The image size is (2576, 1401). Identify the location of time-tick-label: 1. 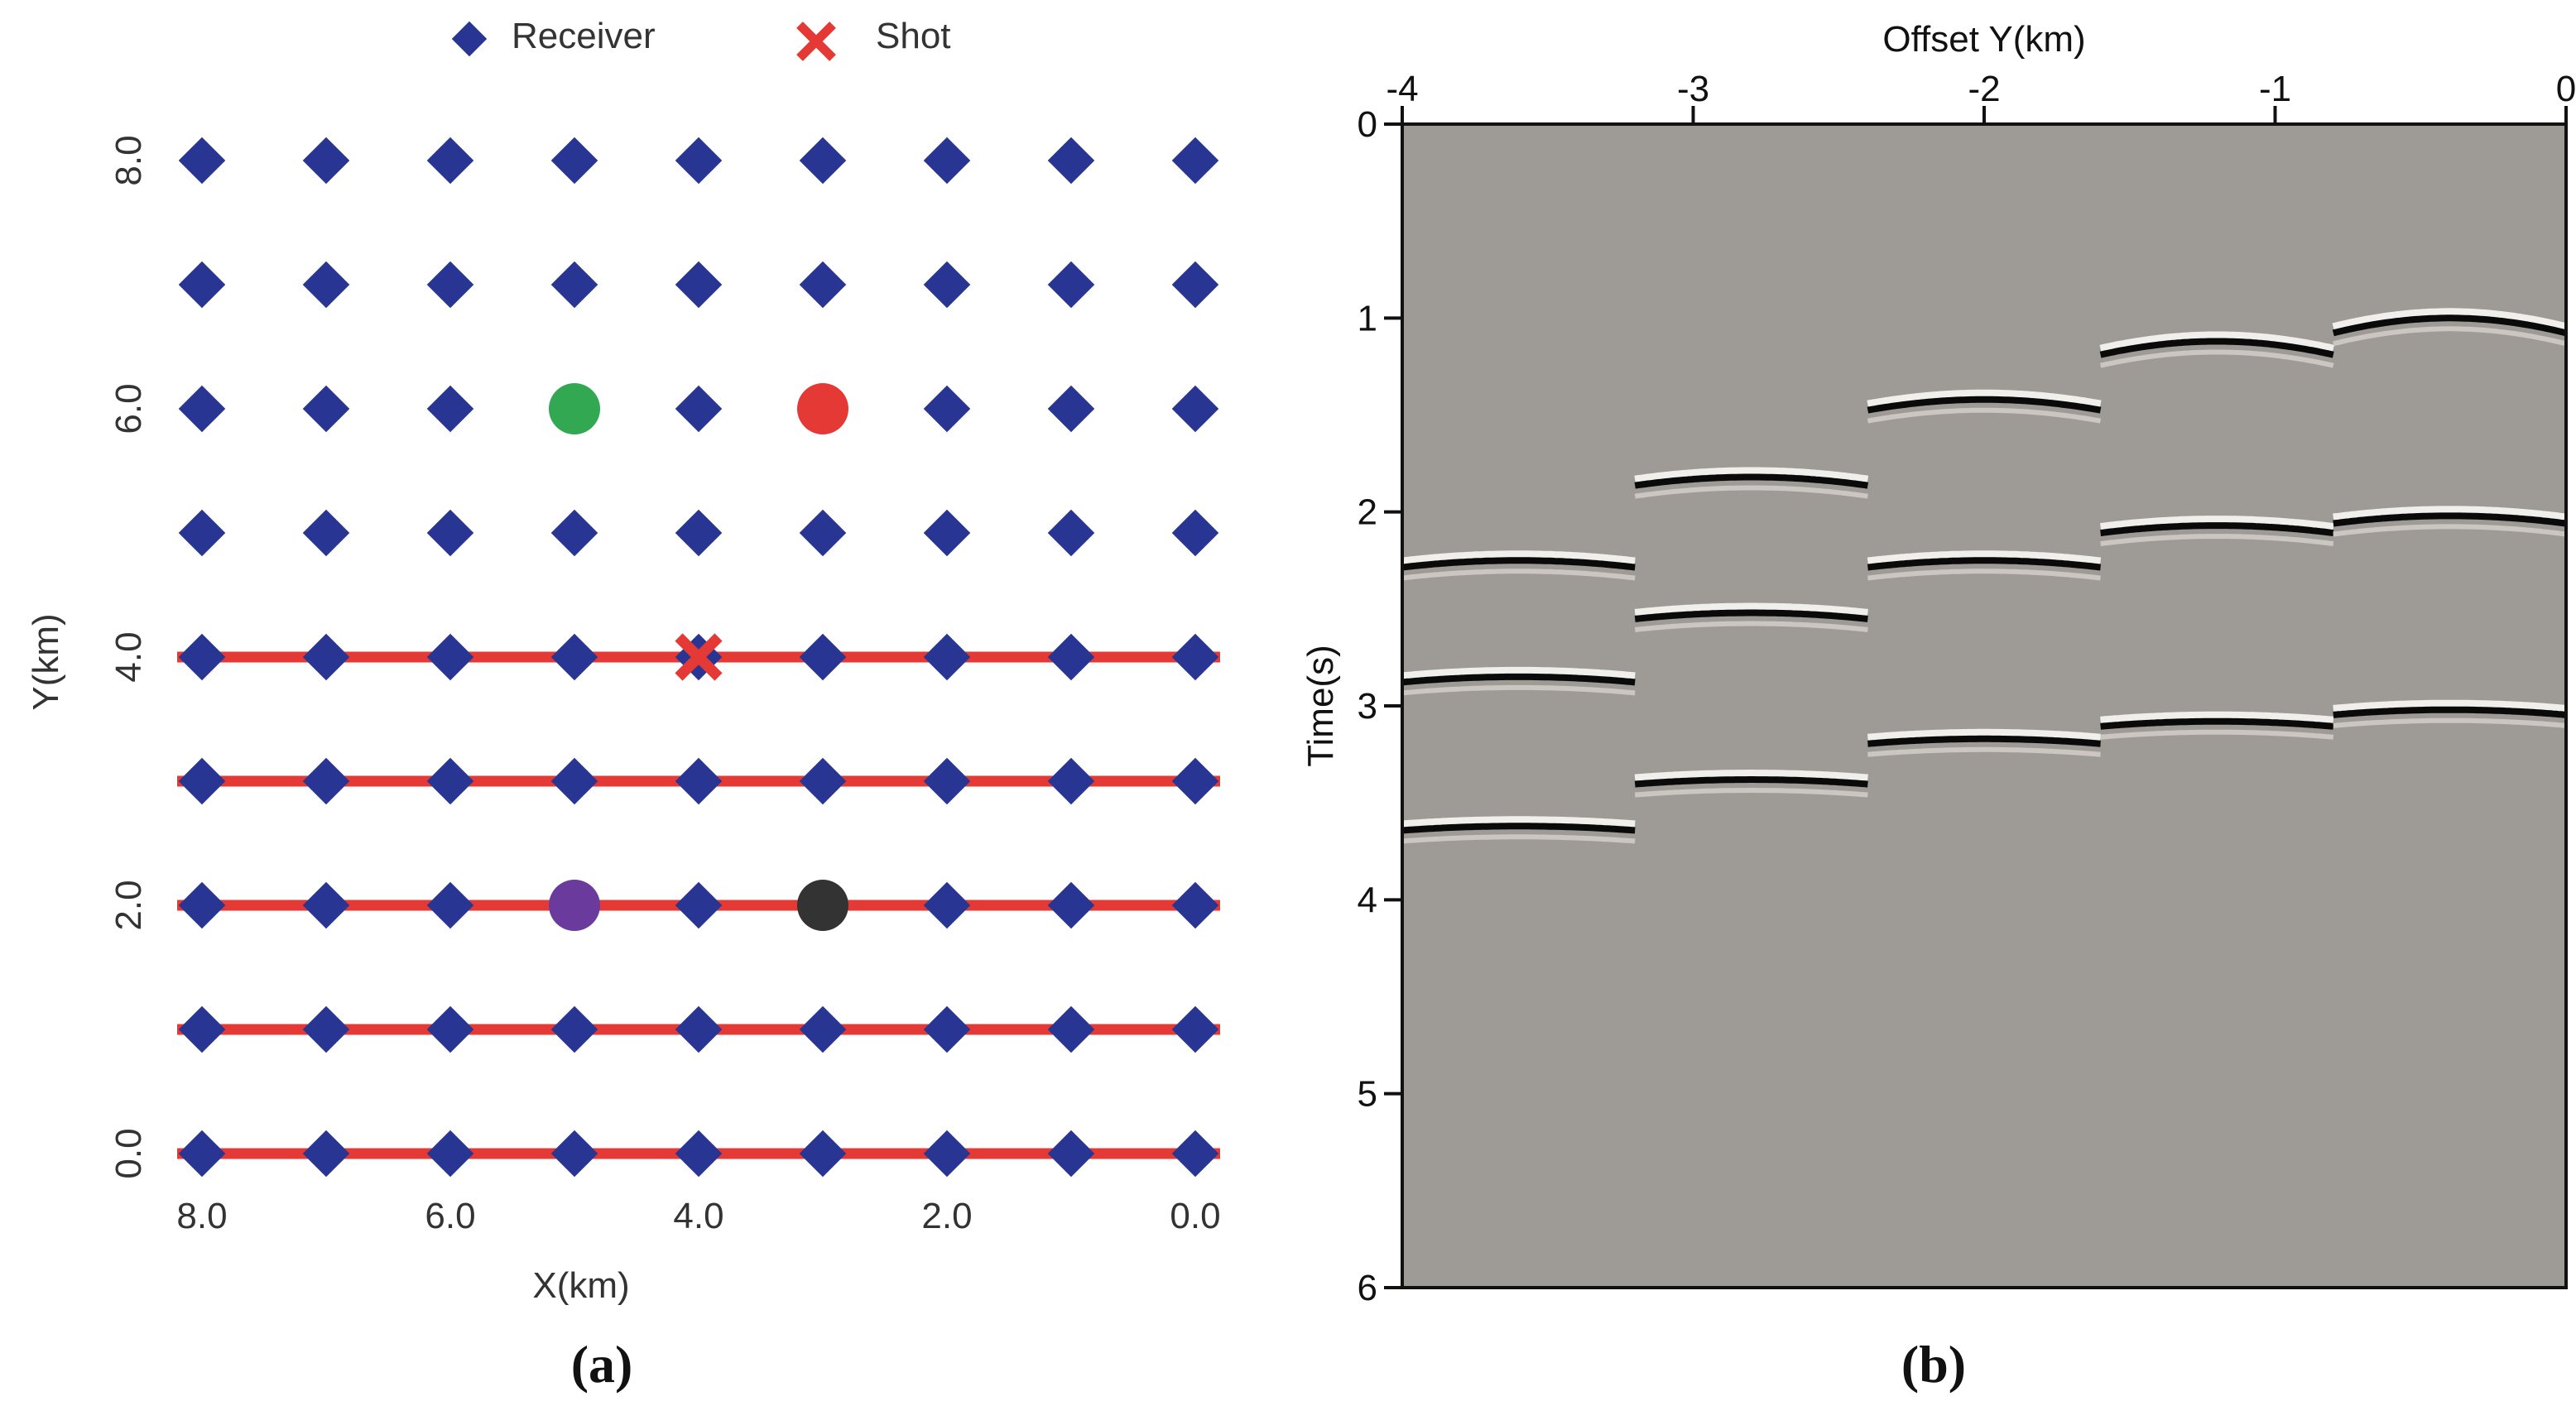
(1367, 318).